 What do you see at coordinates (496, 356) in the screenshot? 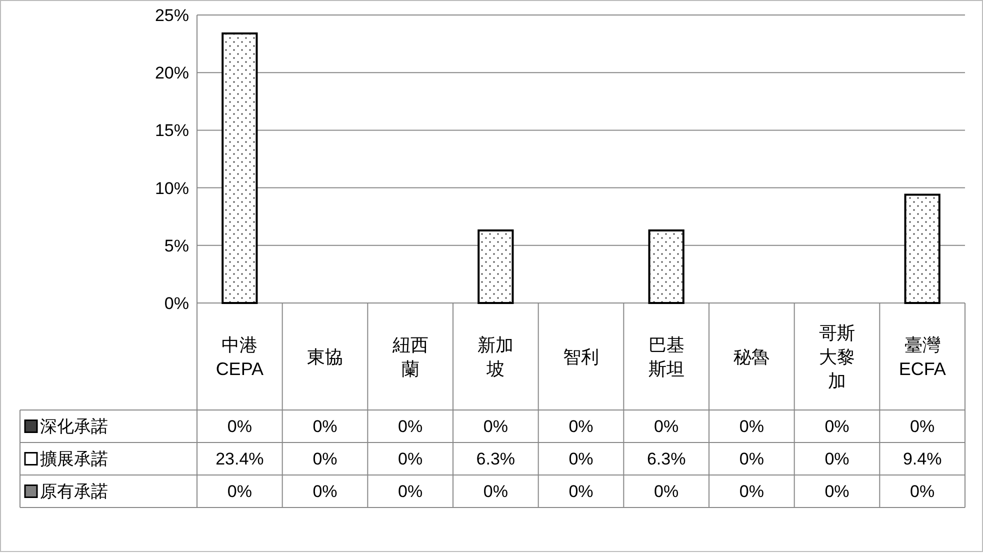
I see `x-tick-label: 新加坡` at bounding box center [496, 356].